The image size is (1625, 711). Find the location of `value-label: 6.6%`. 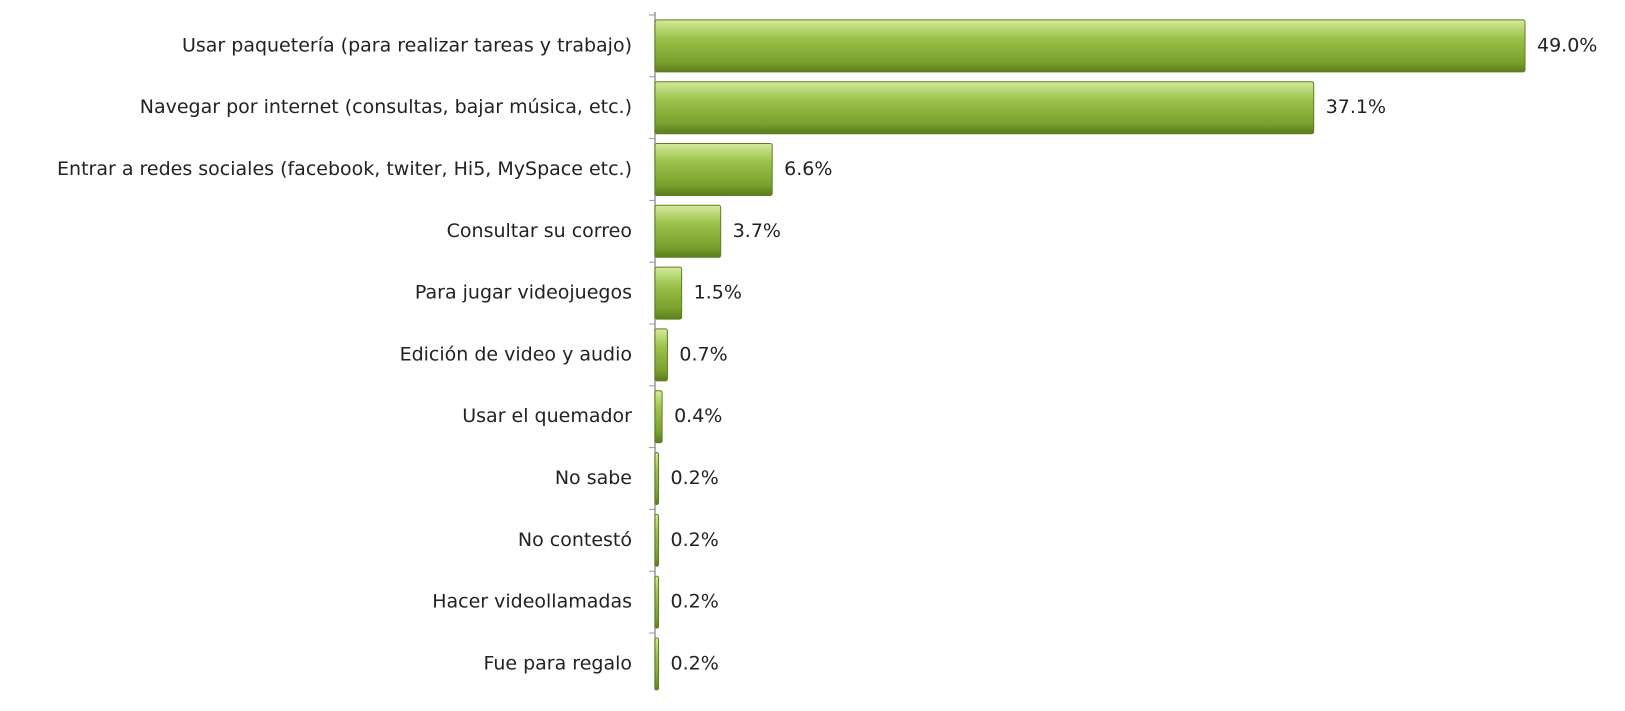

value-label: 6.6% is located at coordinates (808, 169).